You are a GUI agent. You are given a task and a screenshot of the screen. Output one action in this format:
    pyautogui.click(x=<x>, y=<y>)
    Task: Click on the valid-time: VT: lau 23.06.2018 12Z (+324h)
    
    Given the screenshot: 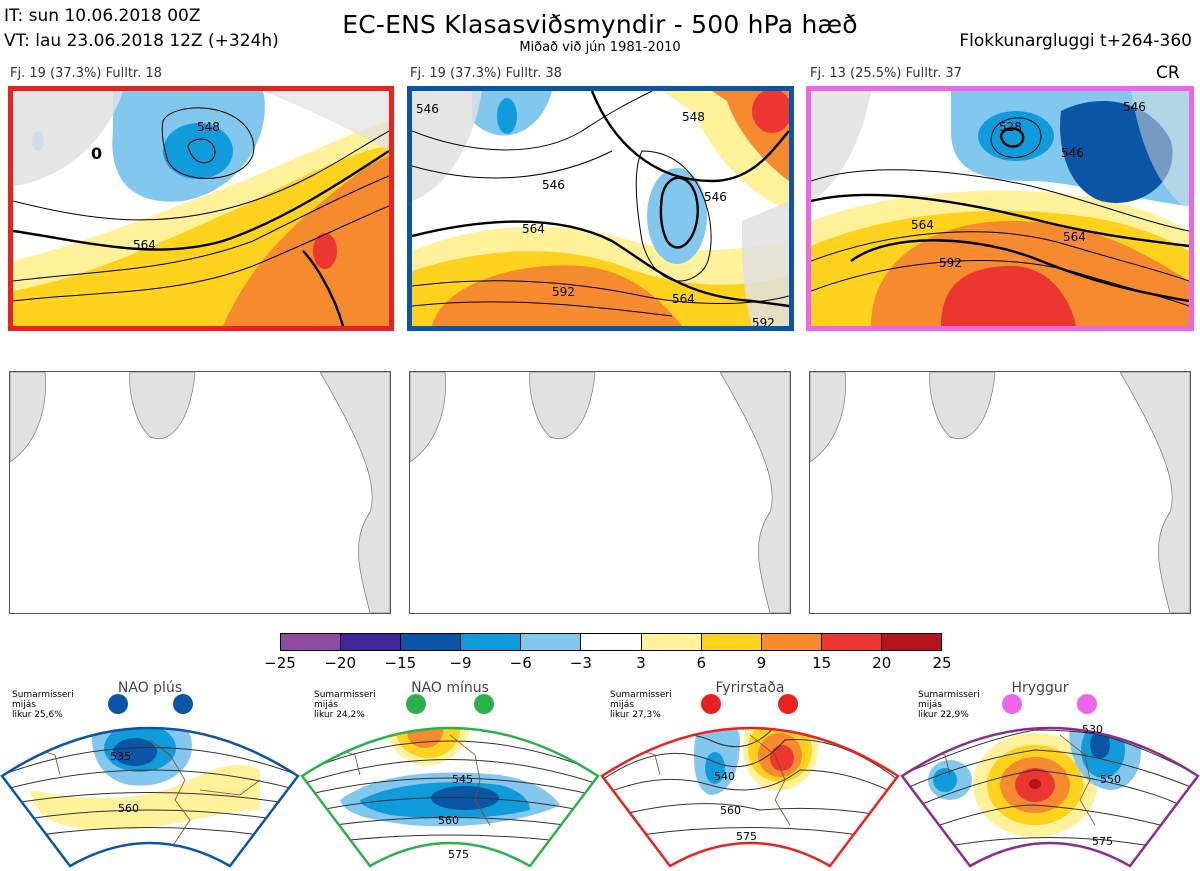 What is the action you would take?
    pyautogui.click(x=141, y=41)
    